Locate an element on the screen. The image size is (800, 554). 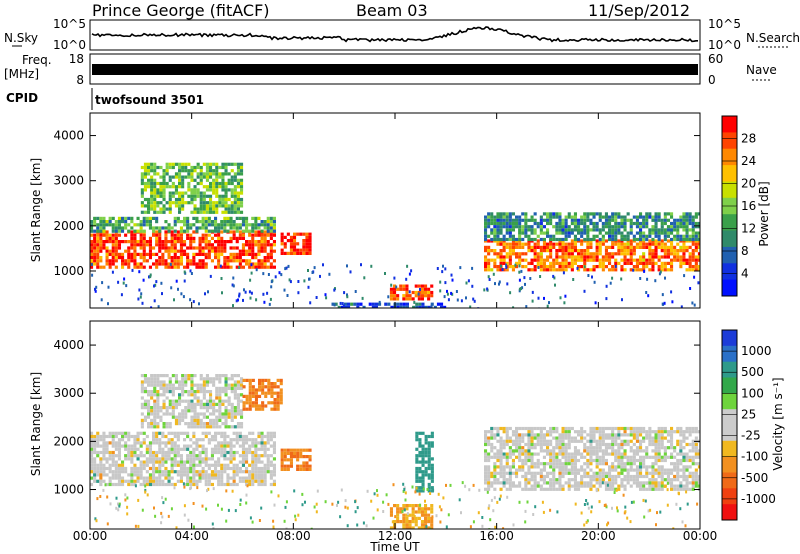
nsky-tick-bottom: 10^0 is located at coordinates (69, 45).